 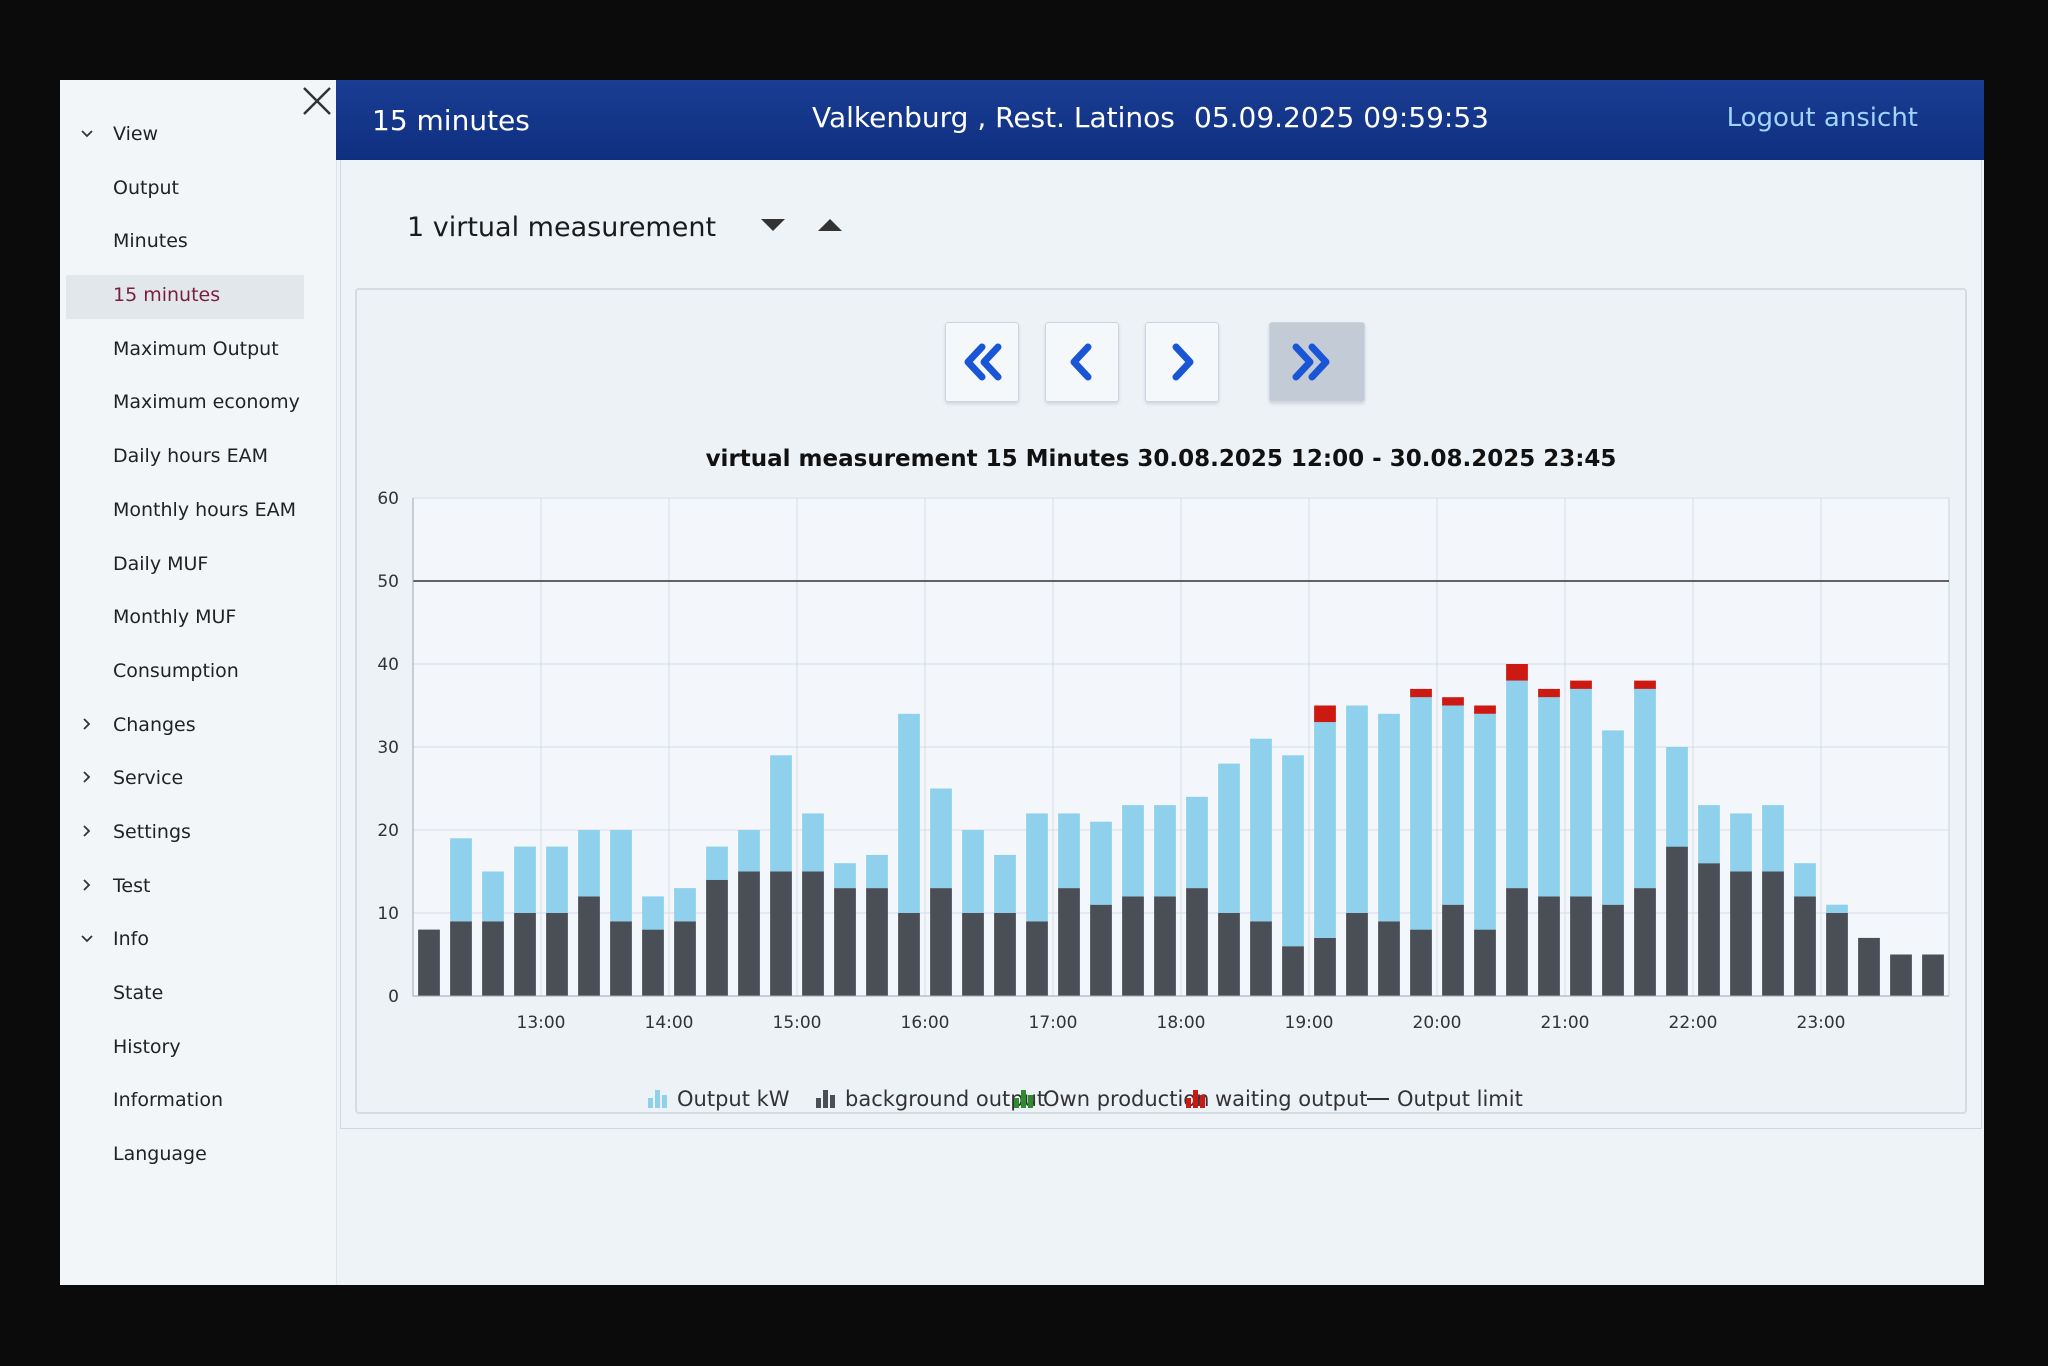 I want to click on legend-item-output-kw: Output kW, so click(x=718, y=1099).